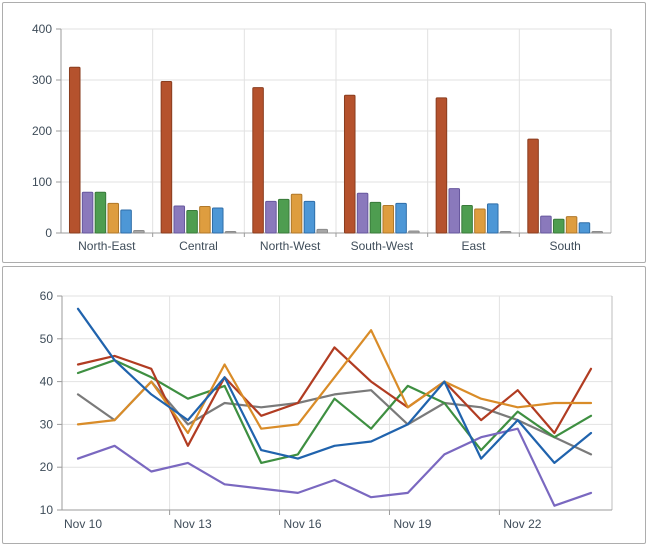  Describe the element at coordinates (47, 382) in the screenshot. I see `y-axis-label: 40` at that location.